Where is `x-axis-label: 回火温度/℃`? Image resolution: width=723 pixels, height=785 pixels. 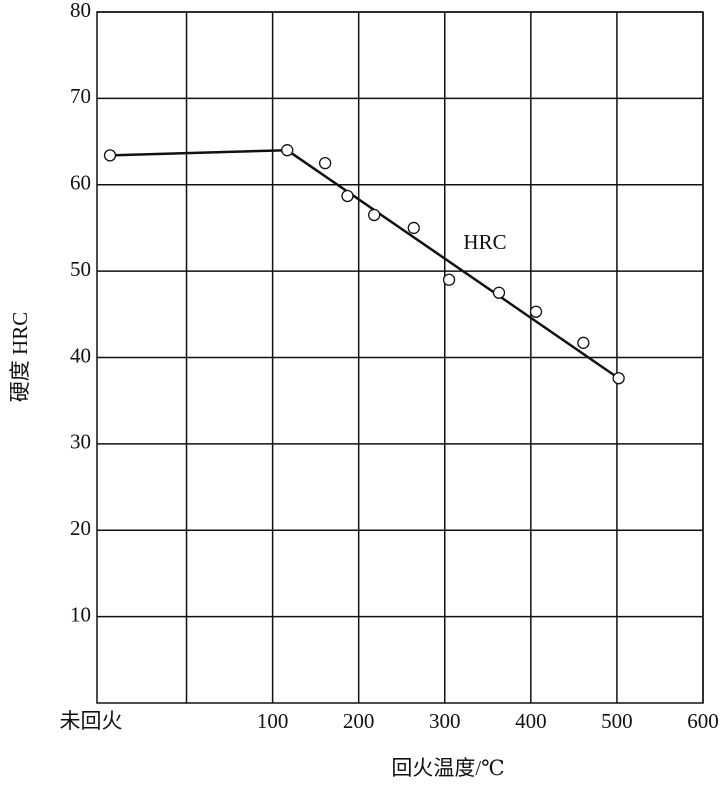 x-axis-label: 回火温度/℃ is located at coordinates (447, 768).